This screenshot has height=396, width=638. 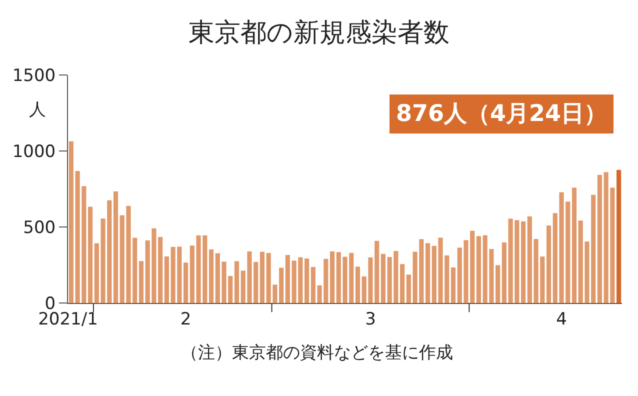 What do you see at coordinates (186, 319) in the screenshot?
I see `x-tick-label: 2` at bounding box center [186, 319].